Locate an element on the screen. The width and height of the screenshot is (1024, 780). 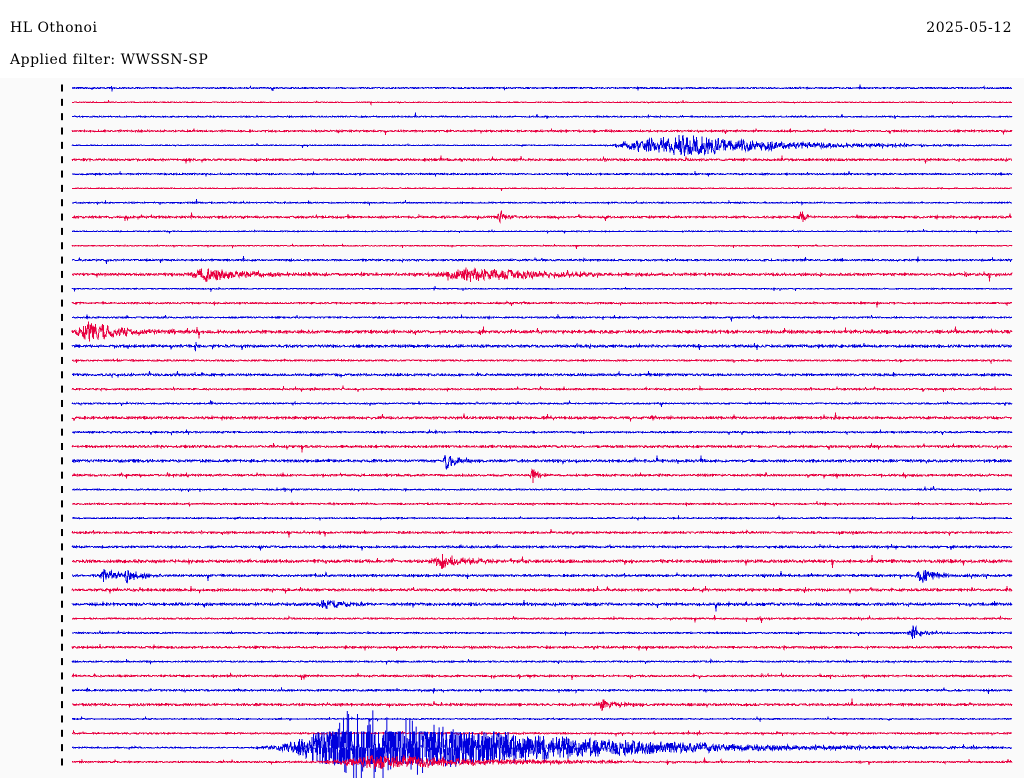
trace-row-2030 is located at coordinates (542, 675).